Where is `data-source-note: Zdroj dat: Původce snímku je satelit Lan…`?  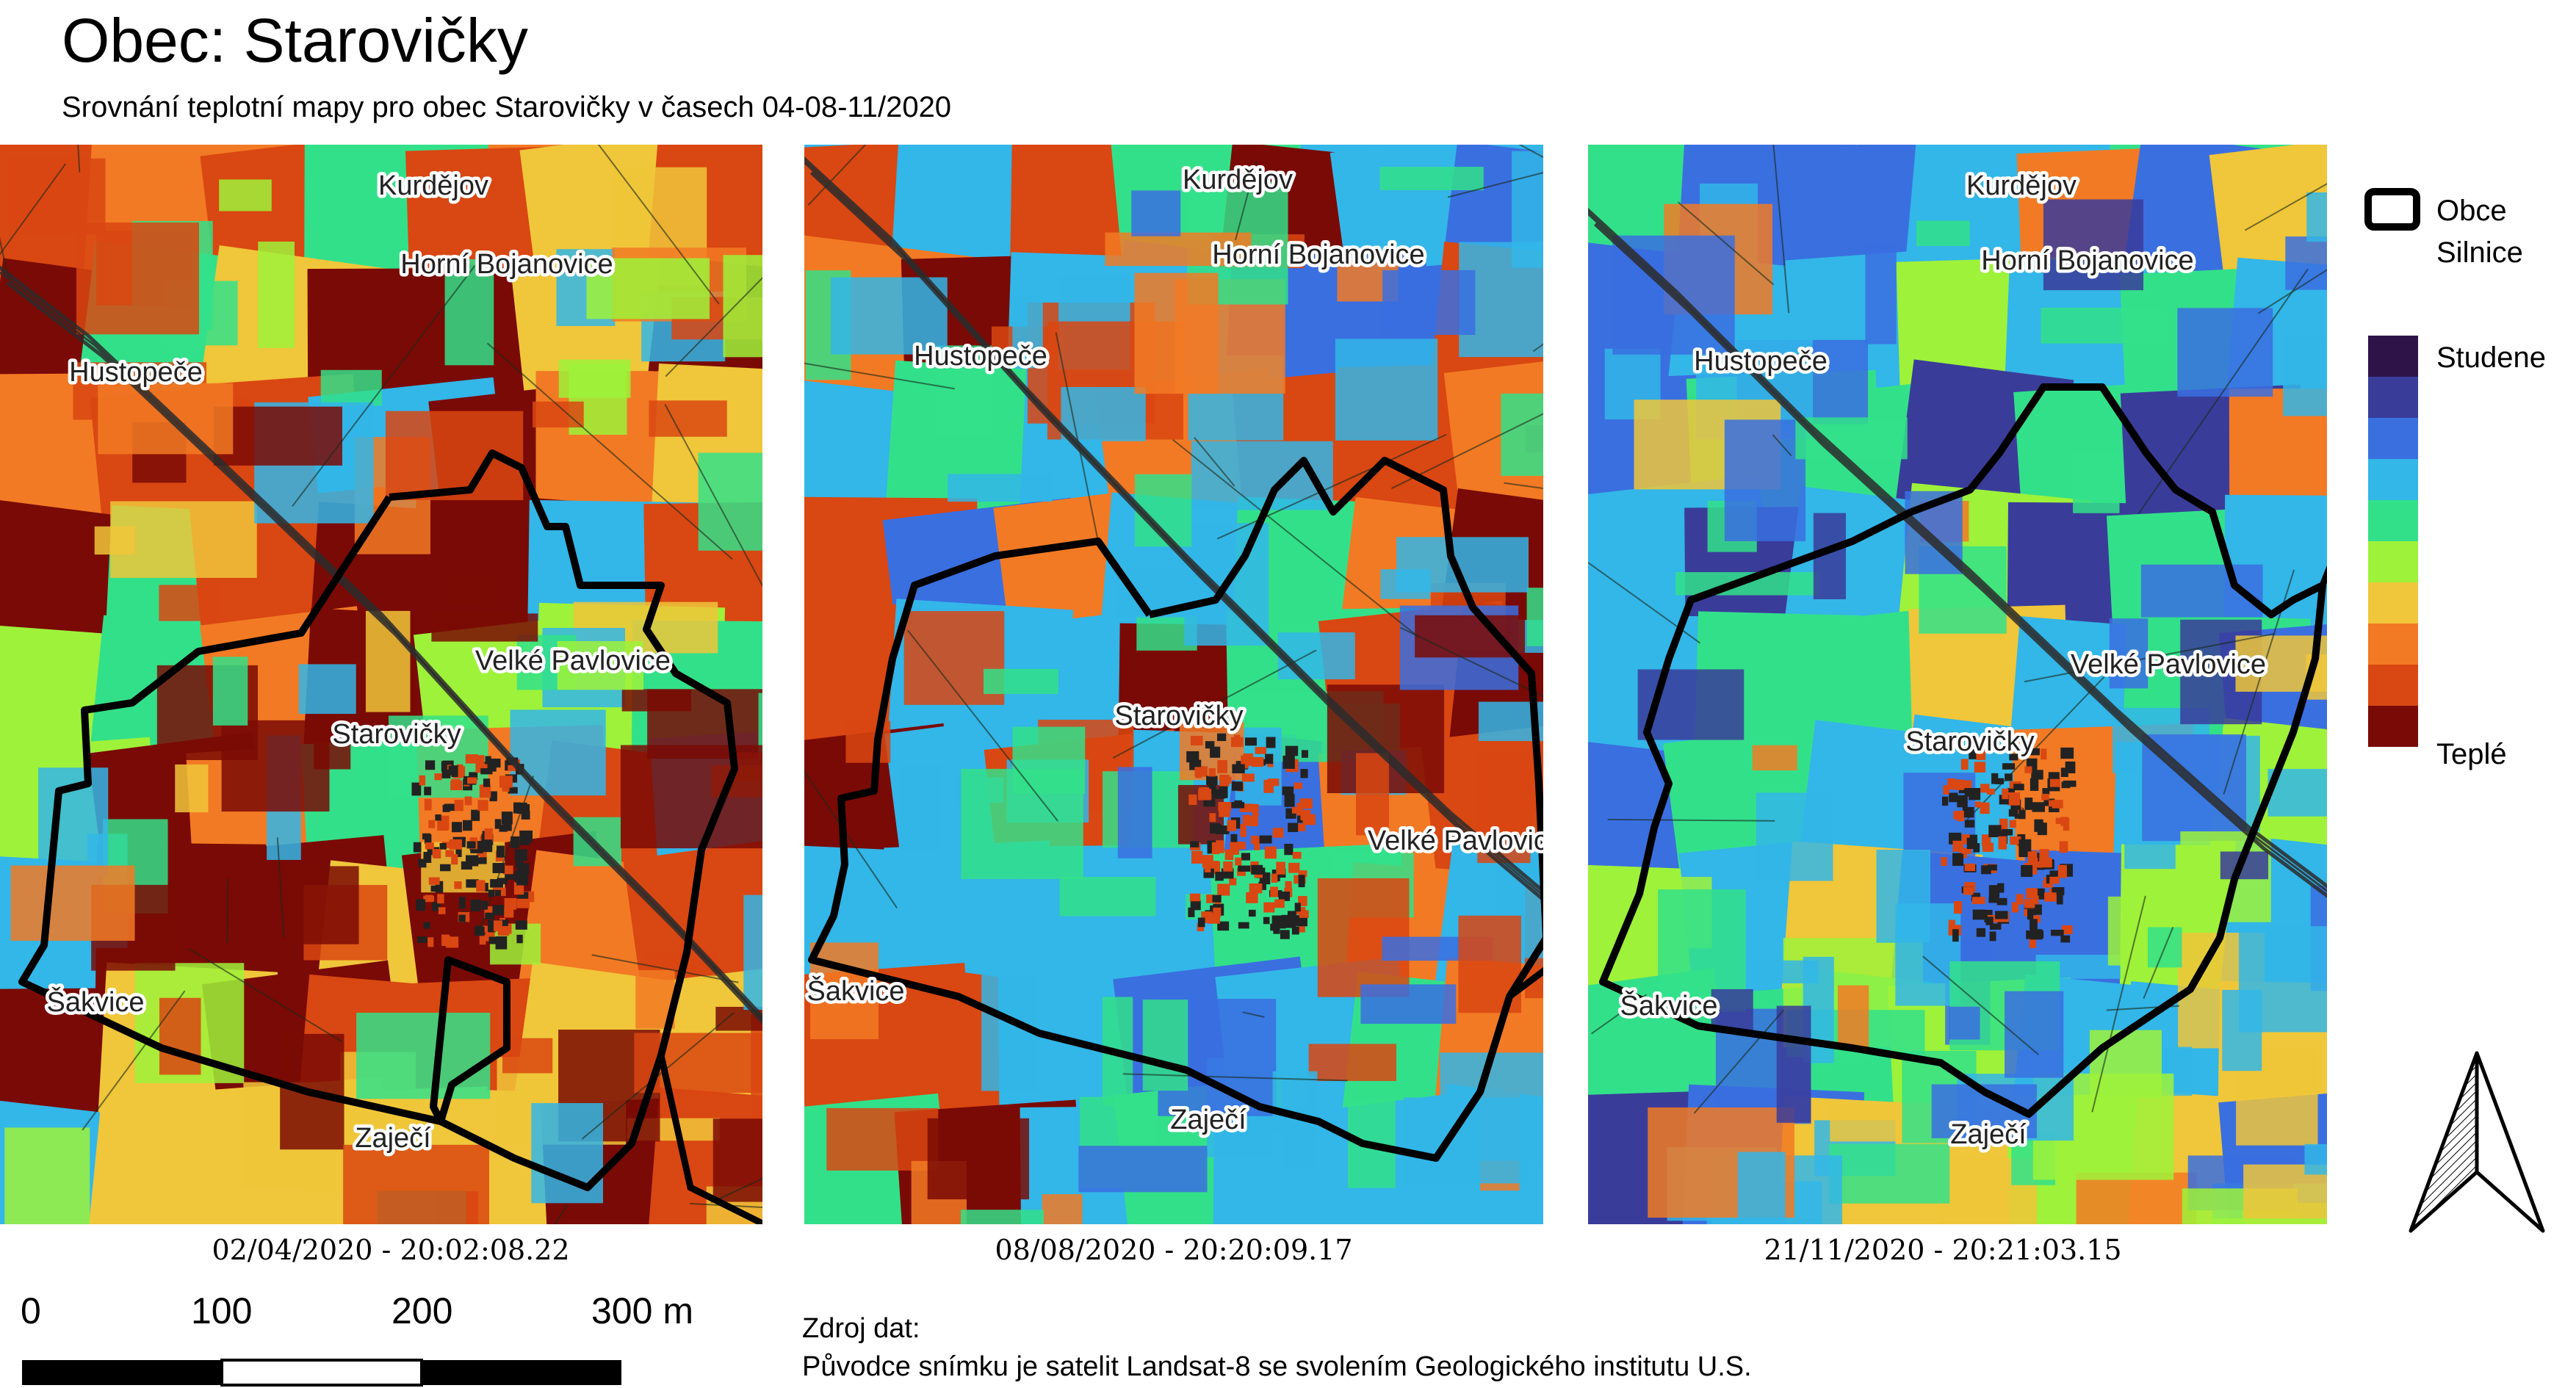 data-source-note: Zdroj dat: Původce snímku je satelit Lan… is located at coordinates (1277, 1347).